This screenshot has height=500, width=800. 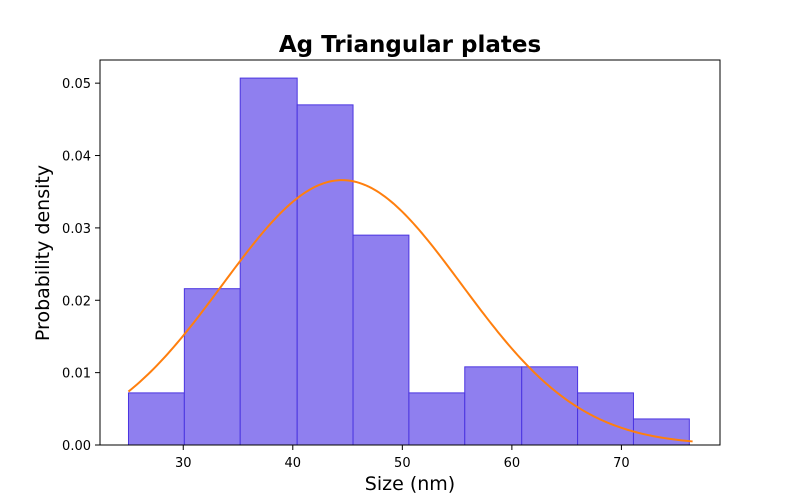 What do you see at coordinates (293, 463) in the screenshot?
I see `x-tick-label: 40` at bounding box center [293, 463].